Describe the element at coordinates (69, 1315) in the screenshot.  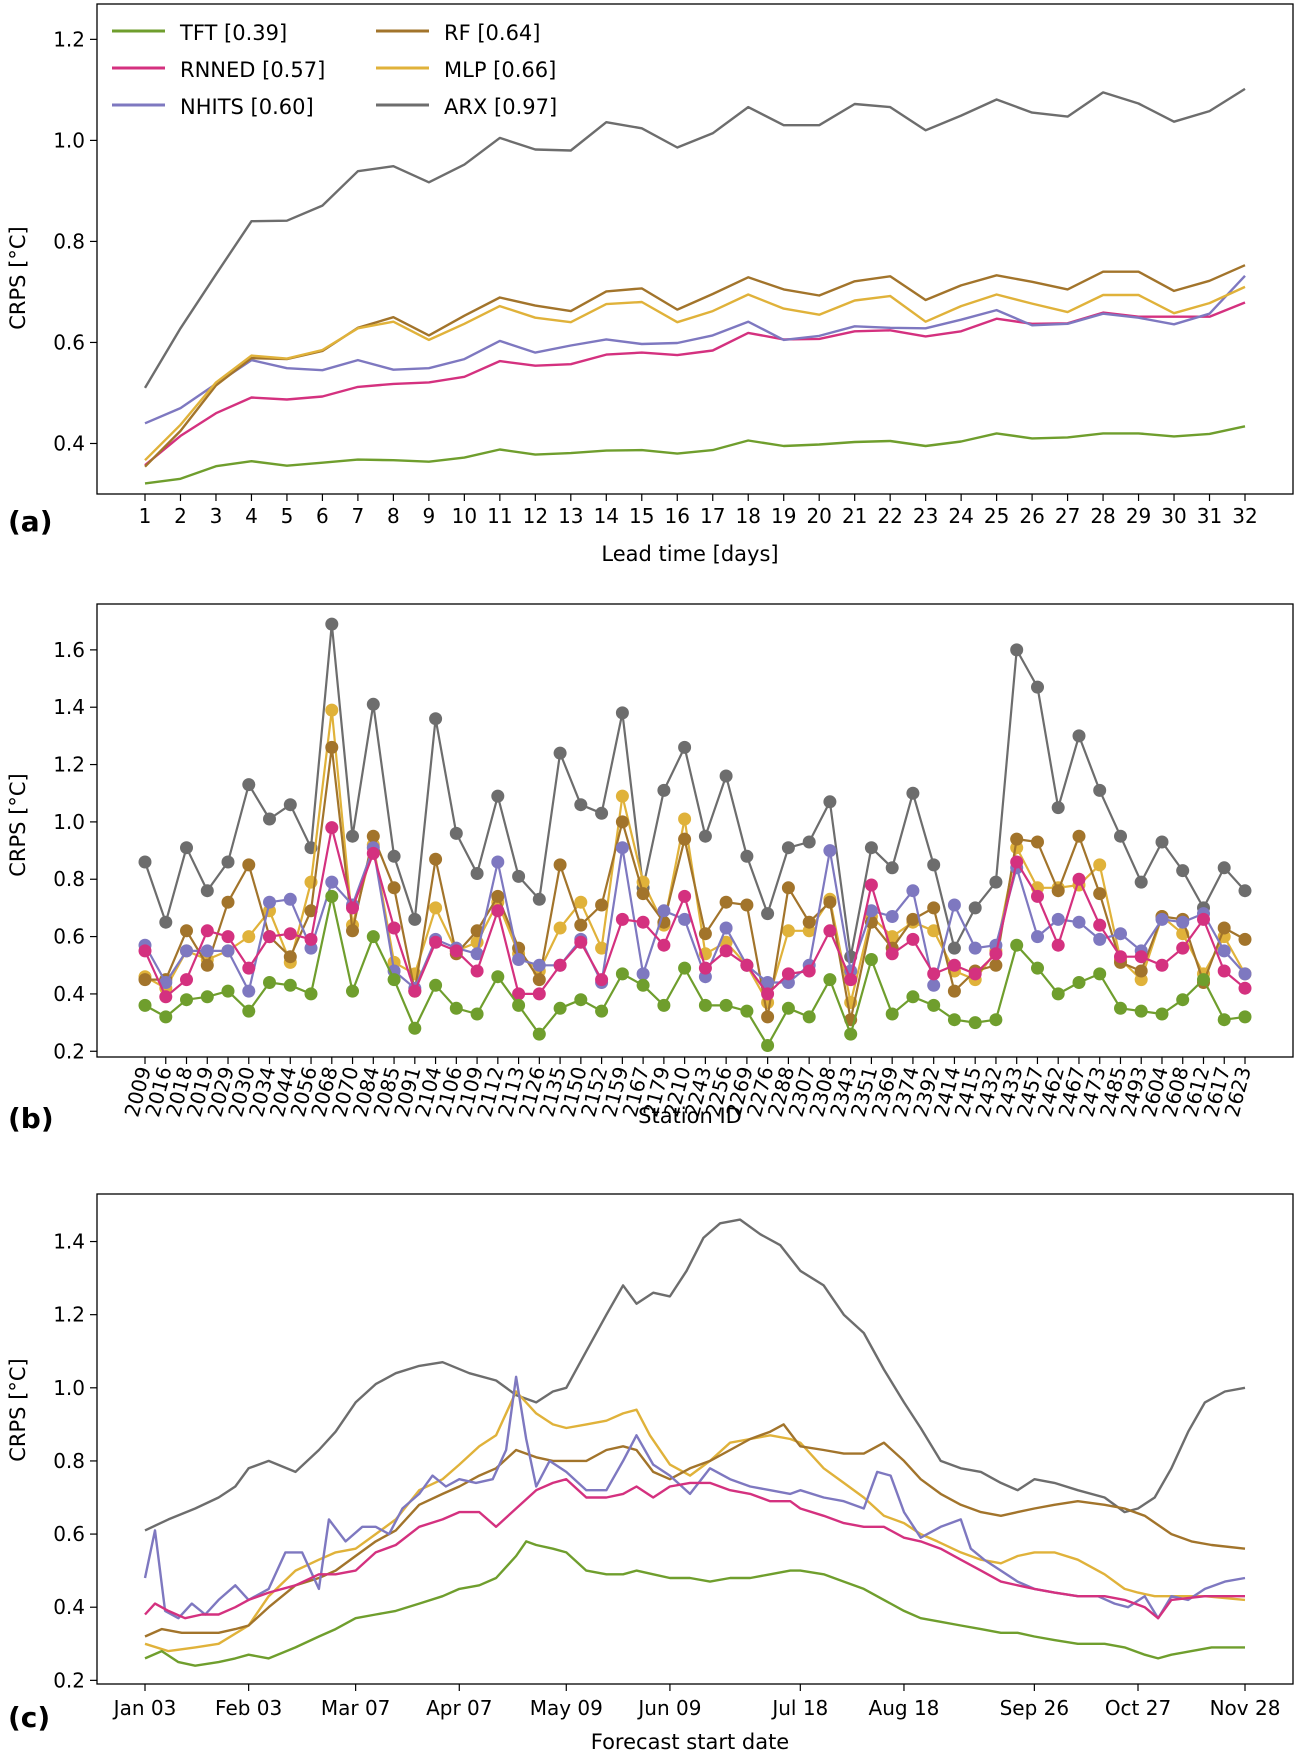
I see `panel-c-ytick-label: 1.2` at that location.